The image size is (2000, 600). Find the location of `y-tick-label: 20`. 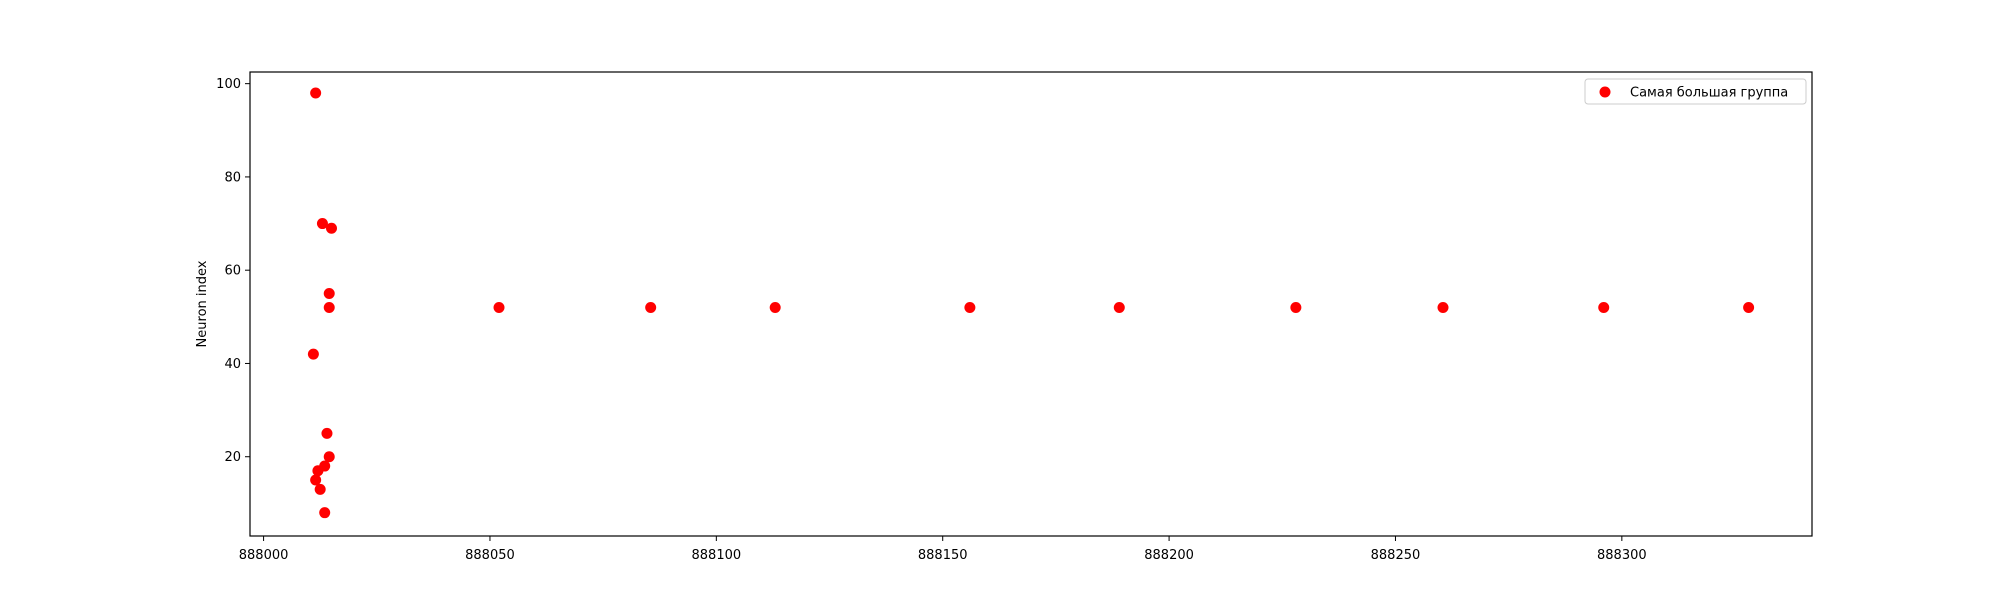

y-tick-label: 20 is located at coordinates (232, 457).